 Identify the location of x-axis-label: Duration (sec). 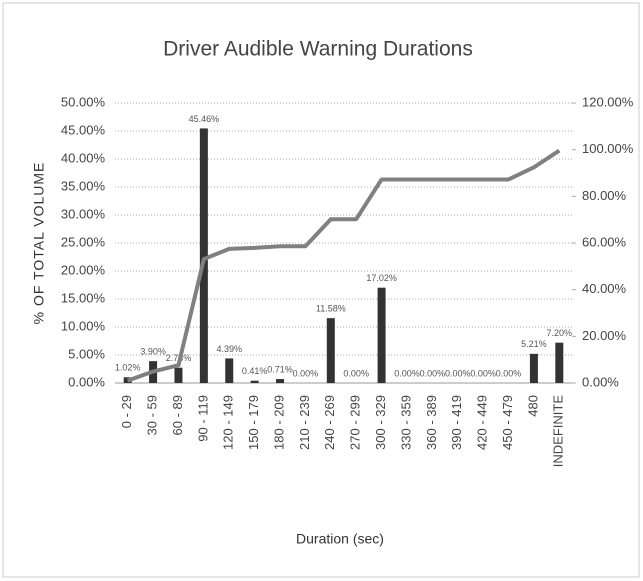
(340, 539).